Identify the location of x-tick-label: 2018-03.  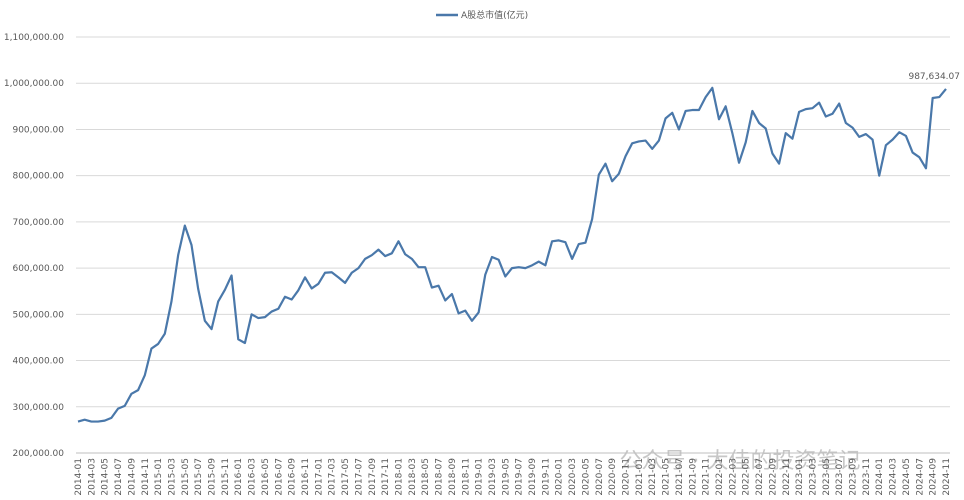
(413, 477).